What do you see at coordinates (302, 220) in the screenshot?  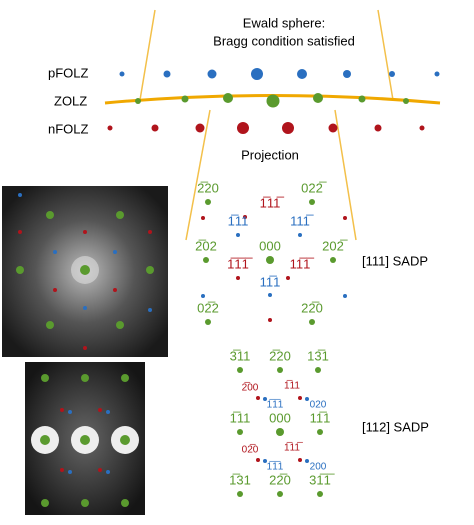 I see `index: 111̅` at bounding box center [302, 220].